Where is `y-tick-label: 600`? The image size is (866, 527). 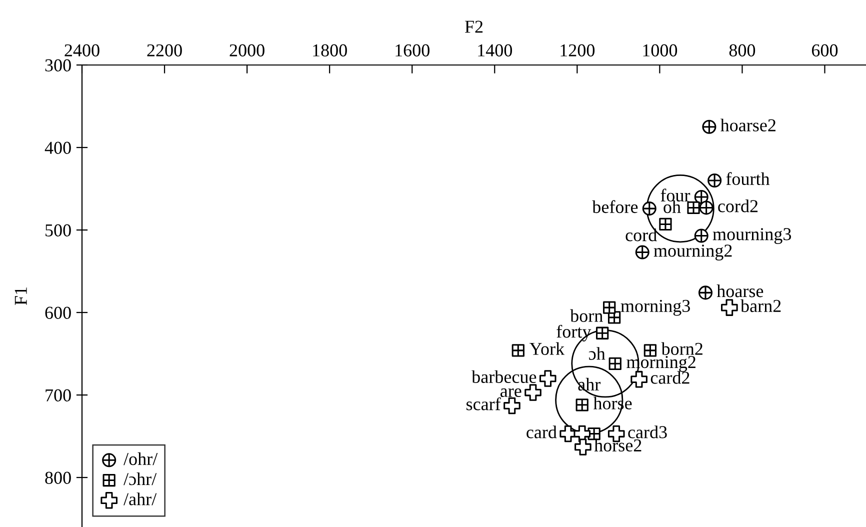 y-tick-label: 600 is located at coordinates (58, 312).